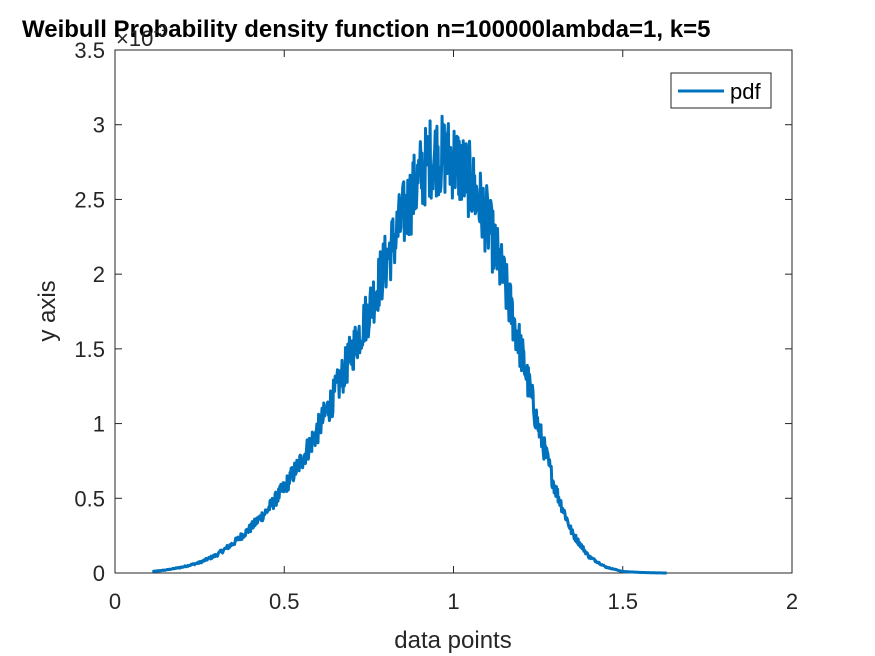 Image resolution: width=875 pixels, height=656 pixels. I want to click on x-tick-label: 1.5, so click(622, 601).